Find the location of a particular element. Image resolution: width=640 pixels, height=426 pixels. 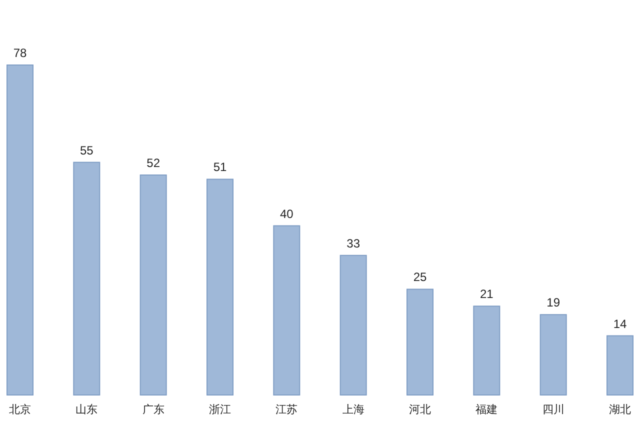

data-label: 14 is located at coordinates (620, 323).